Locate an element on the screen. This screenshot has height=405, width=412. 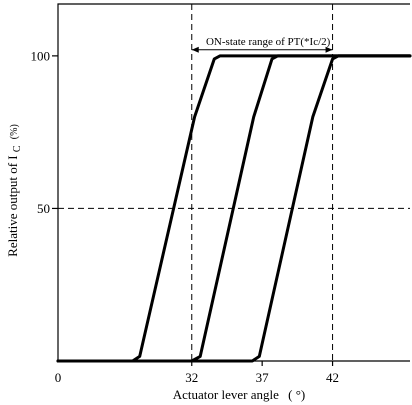
y-axis-label-subscript: C is located at coordinates (17, 148).